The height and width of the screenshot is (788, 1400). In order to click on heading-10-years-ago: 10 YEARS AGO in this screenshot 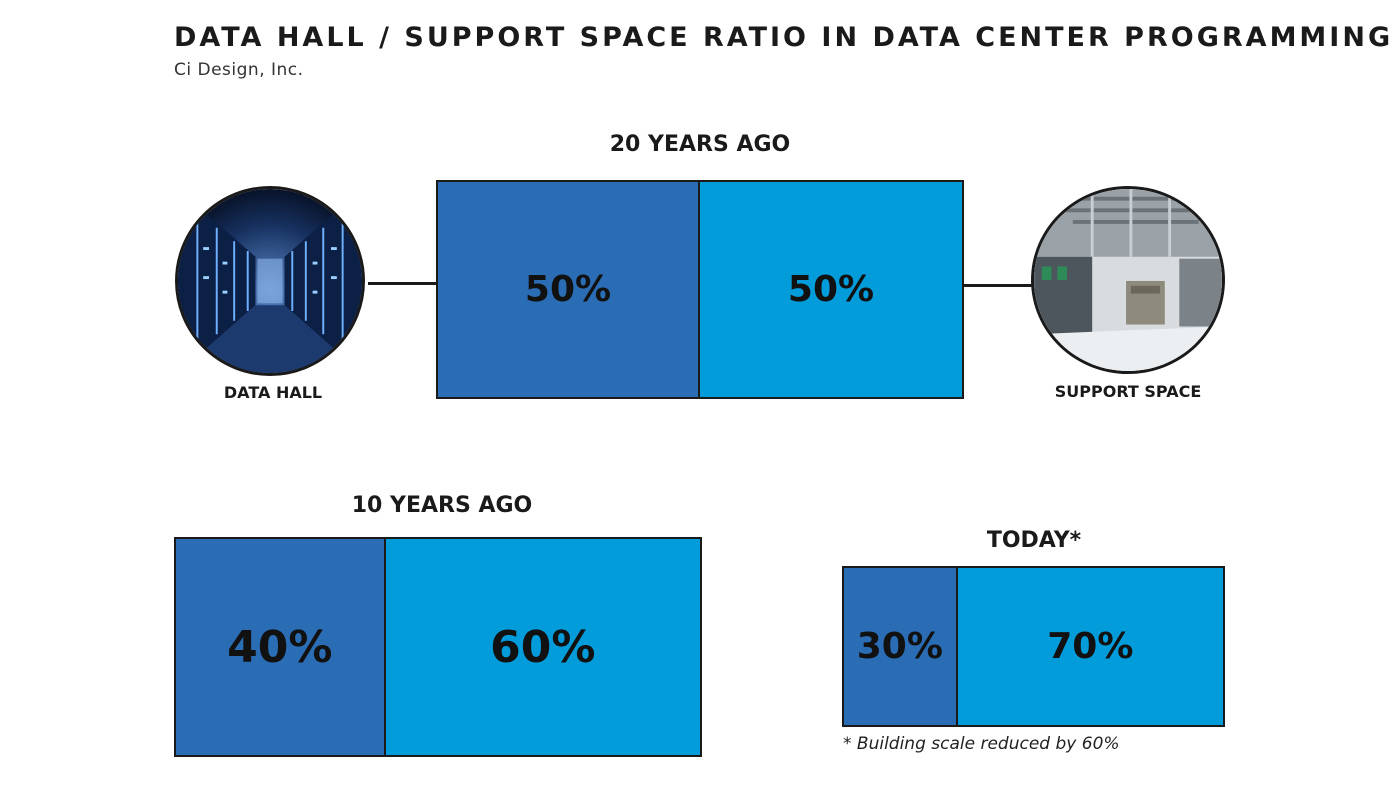, I will do `click(442, 505)`.